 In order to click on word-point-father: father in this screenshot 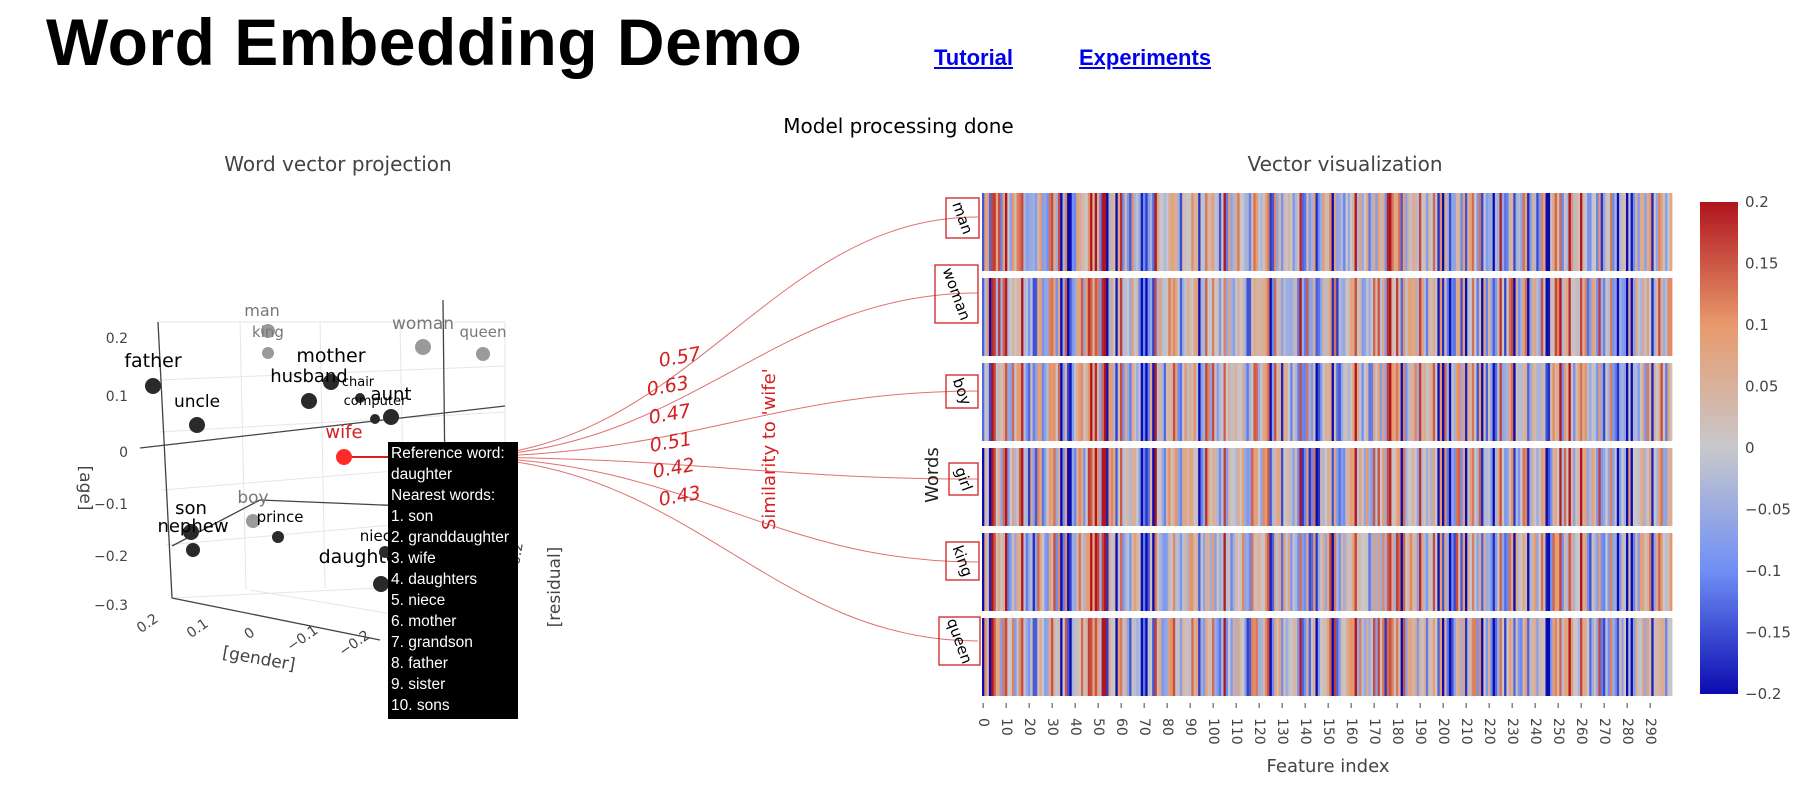, I will do `click(153, 372)`.